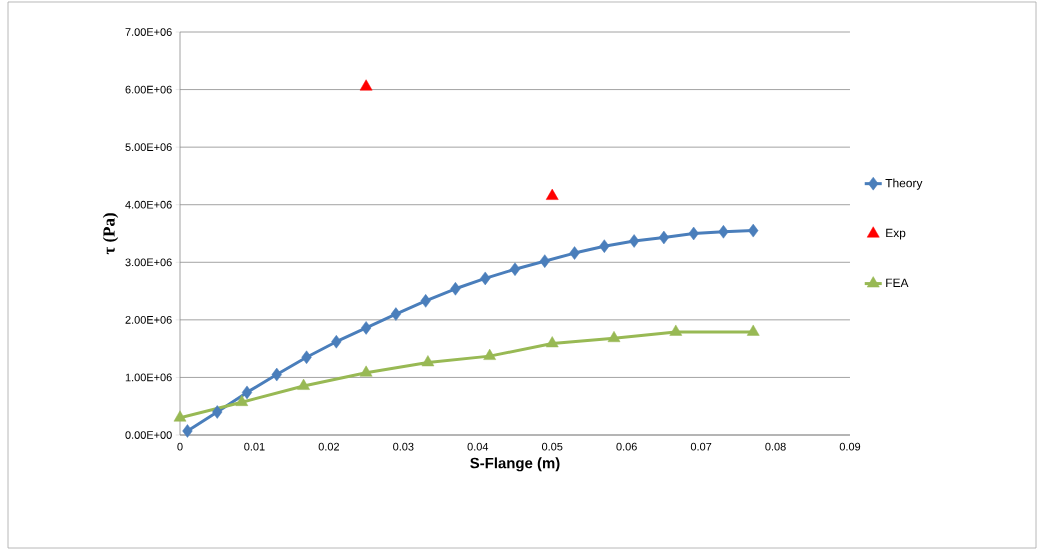  Describe the element at coordinates (254, 446) in the screenshot. I see `x-tick-label: 0.01` at that location.